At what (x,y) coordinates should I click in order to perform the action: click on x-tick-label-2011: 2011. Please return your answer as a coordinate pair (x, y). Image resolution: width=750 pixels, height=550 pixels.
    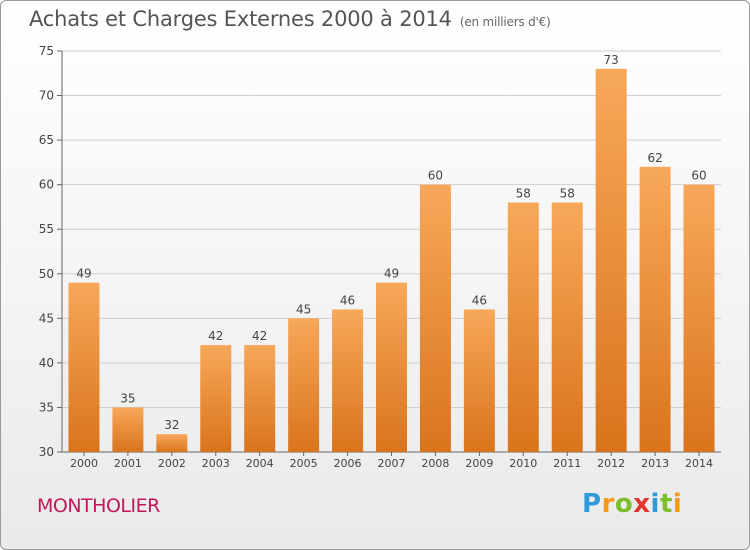
    Looking at the image, I should click on (567, 463).